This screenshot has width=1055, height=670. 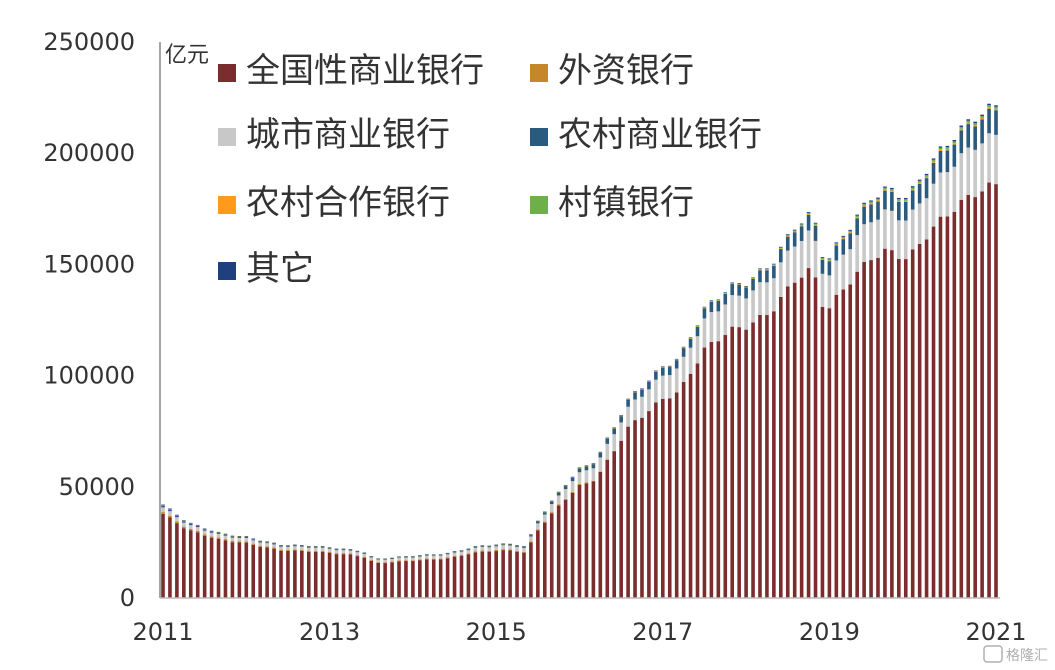 I want to click on legend-item: 城市商业银行, so click(x=334, y=135).